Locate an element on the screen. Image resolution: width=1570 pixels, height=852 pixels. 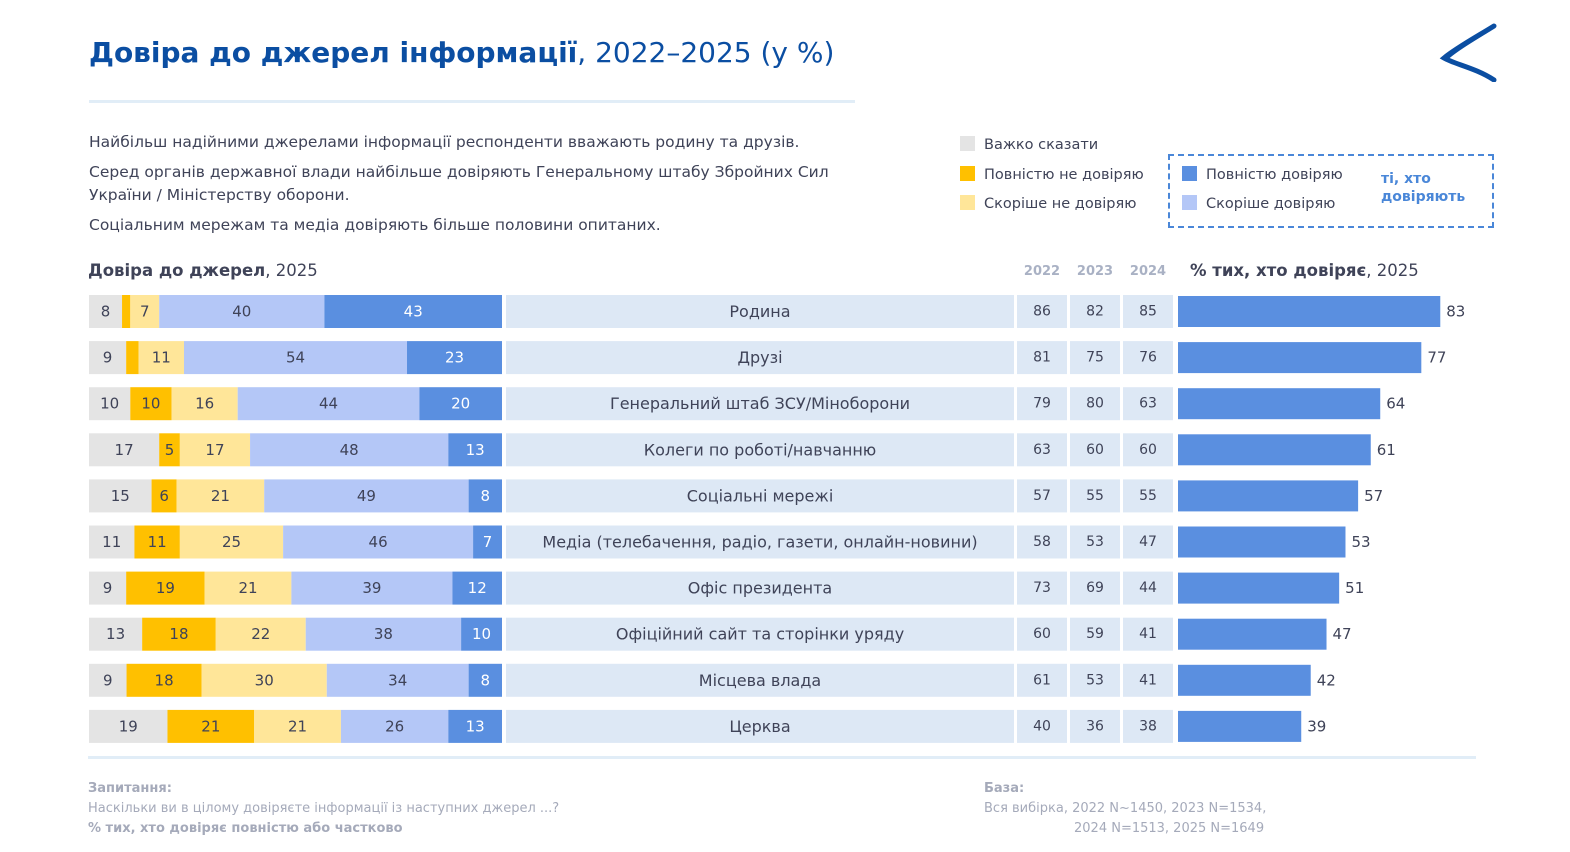
history-value-2024: 60 is located at coordinates (1148, 450).